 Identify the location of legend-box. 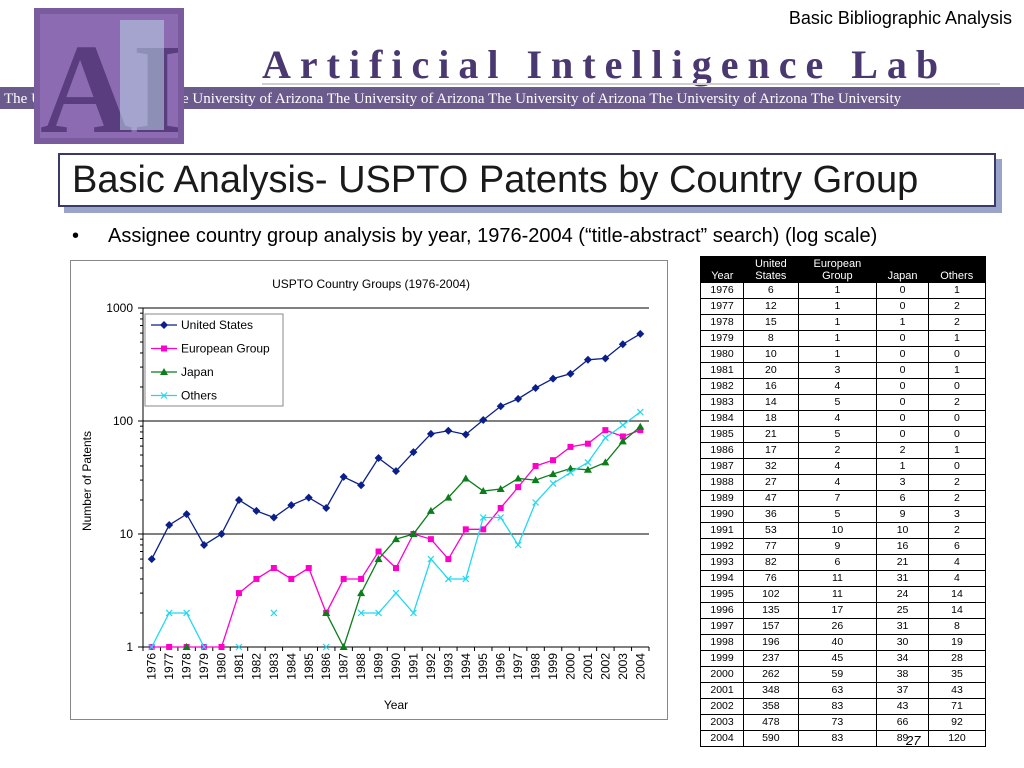
(214, 360).